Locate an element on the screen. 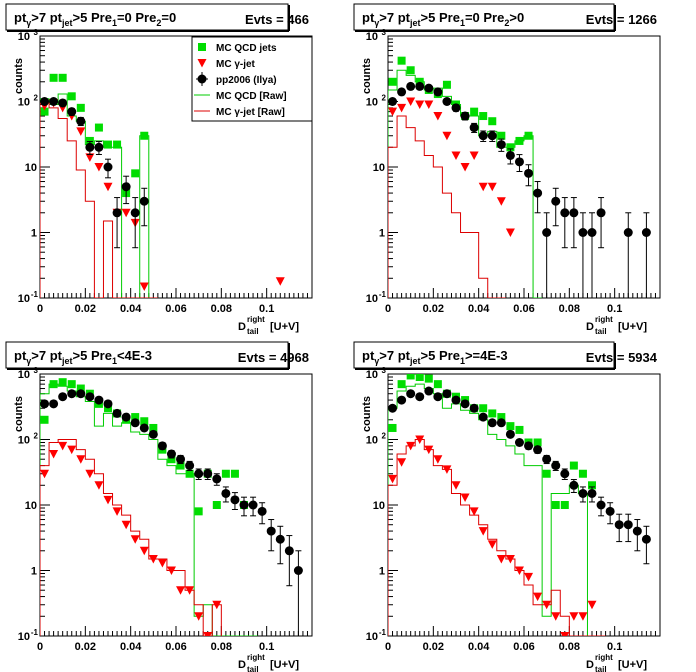 The height and width of the screenshot is (672, 696). panel-title: ptγ>7 ptjet>5 Pre1<4E-3 is located at coordinates (147, 355).